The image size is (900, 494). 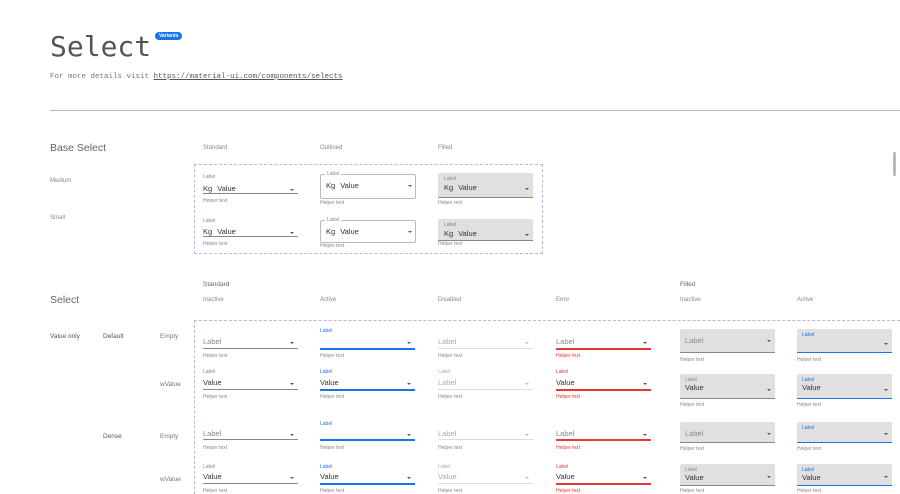 I want to click on row-group-label: Value only, so click(x=65, y=336).